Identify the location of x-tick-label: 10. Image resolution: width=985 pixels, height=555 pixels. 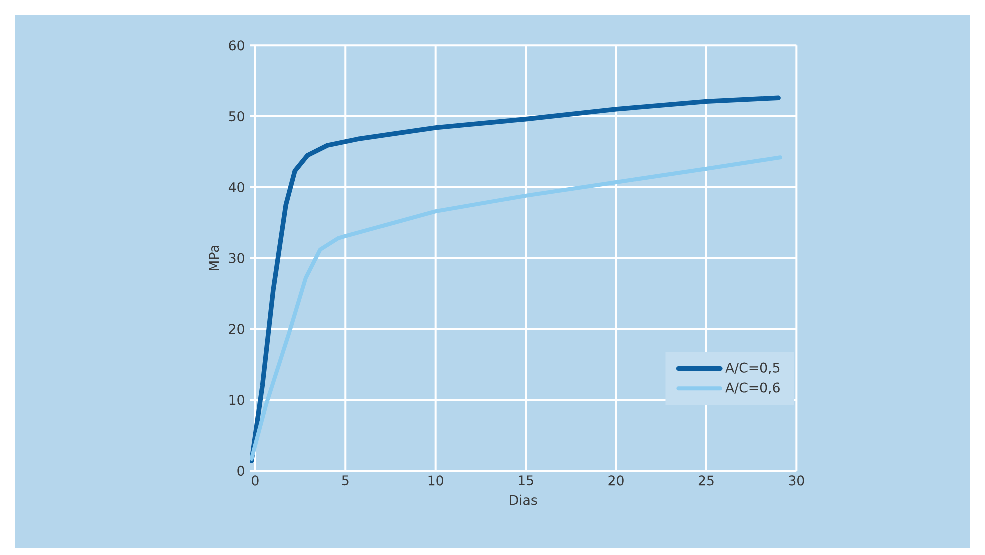
(436, 481).